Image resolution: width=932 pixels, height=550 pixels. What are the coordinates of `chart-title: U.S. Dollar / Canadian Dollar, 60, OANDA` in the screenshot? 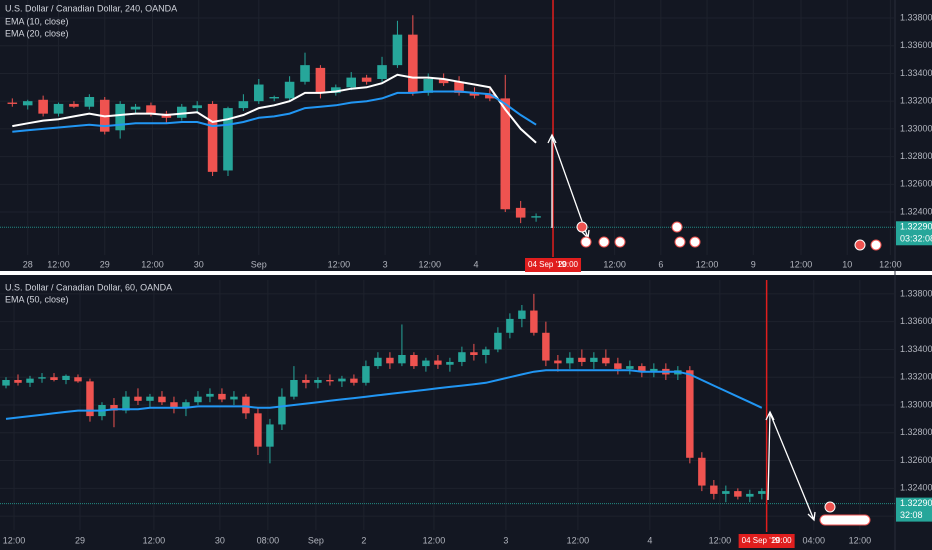 It's located at (88, 287).